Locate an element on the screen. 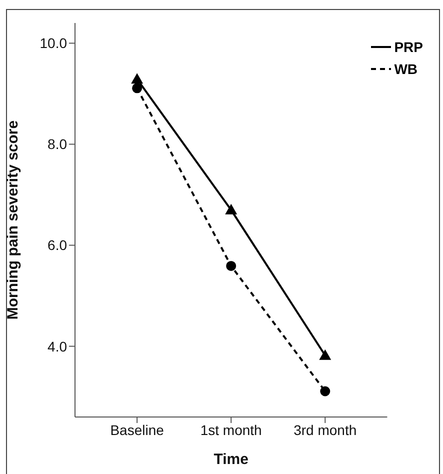  x-tick-label: 1st month is located at coordinates (231, 430).